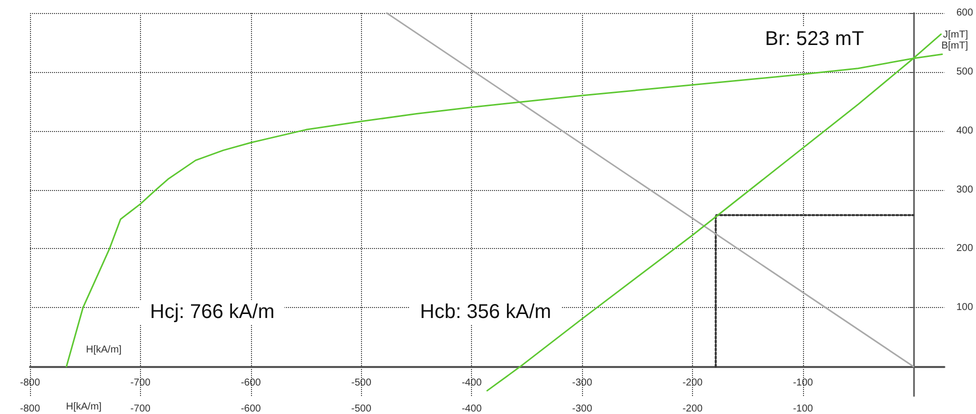  Describe the element at coordinates (140, 409) in the screenshot. I see `x2-tick-label: -700` at that location.